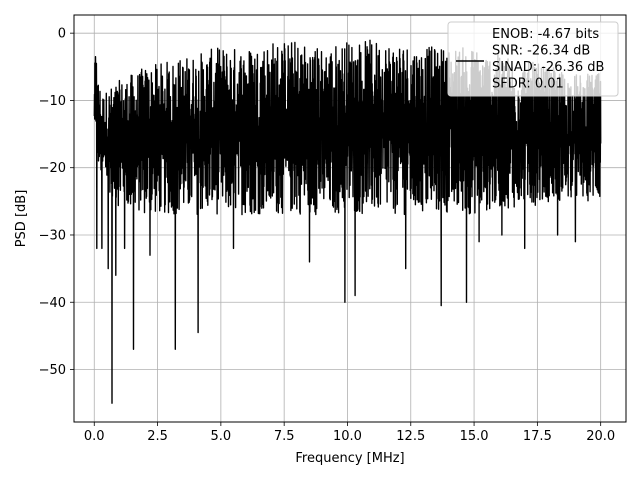 This screenshot has width=640, height=480. What do you see at coordinates (545, 34) in the screenshot?
I see `legend-entry-text: ENOB: -4.67 bits` at bounding box center [545, 34].